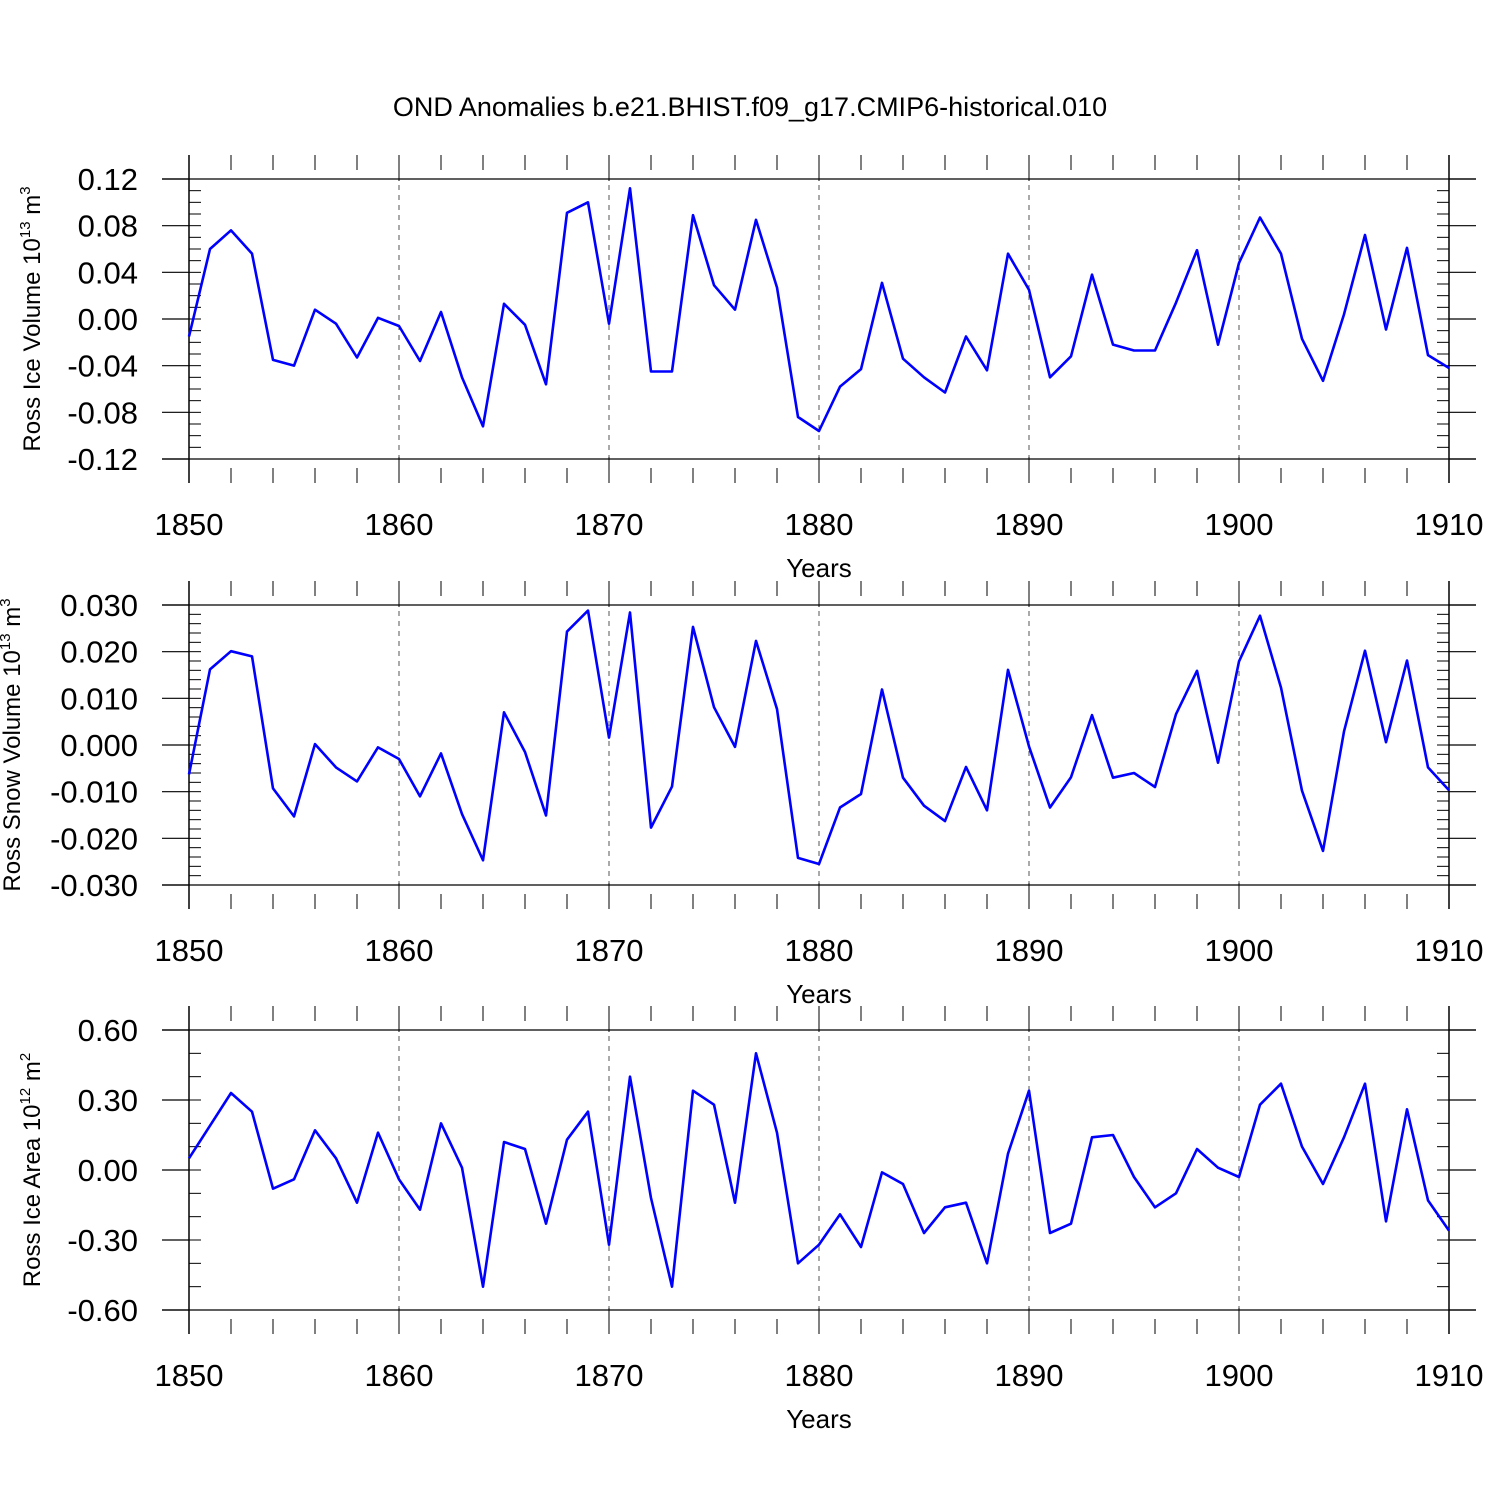 The height and width of the screenshot is (1500, 1500). Describe the element at coordinates (102, 366) in the screenshot. I see `y-tick-label: -0.04` at that location.